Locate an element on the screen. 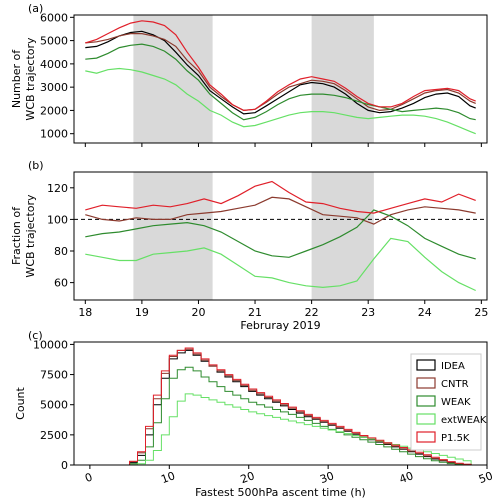 The height and width of the screenshot is (501, 500). y-tick-label: 6000 is located at coordinates (54, 17).